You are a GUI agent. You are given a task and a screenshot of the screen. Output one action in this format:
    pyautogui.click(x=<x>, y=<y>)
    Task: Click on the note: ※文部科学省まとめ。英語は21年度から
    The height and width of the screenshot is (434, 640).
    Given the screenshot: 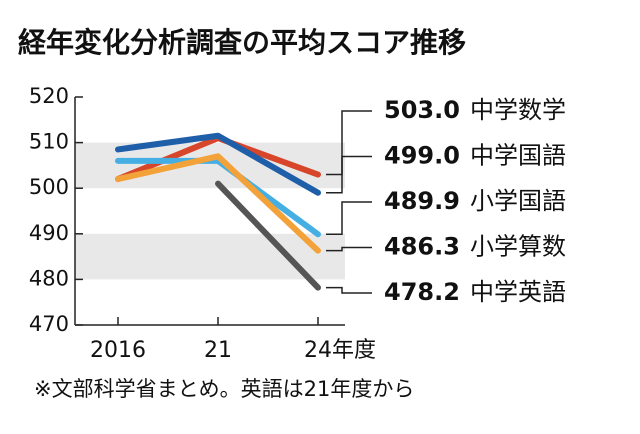 What is the action you would take?
    pyautogui.click(x=224, y=389)
    